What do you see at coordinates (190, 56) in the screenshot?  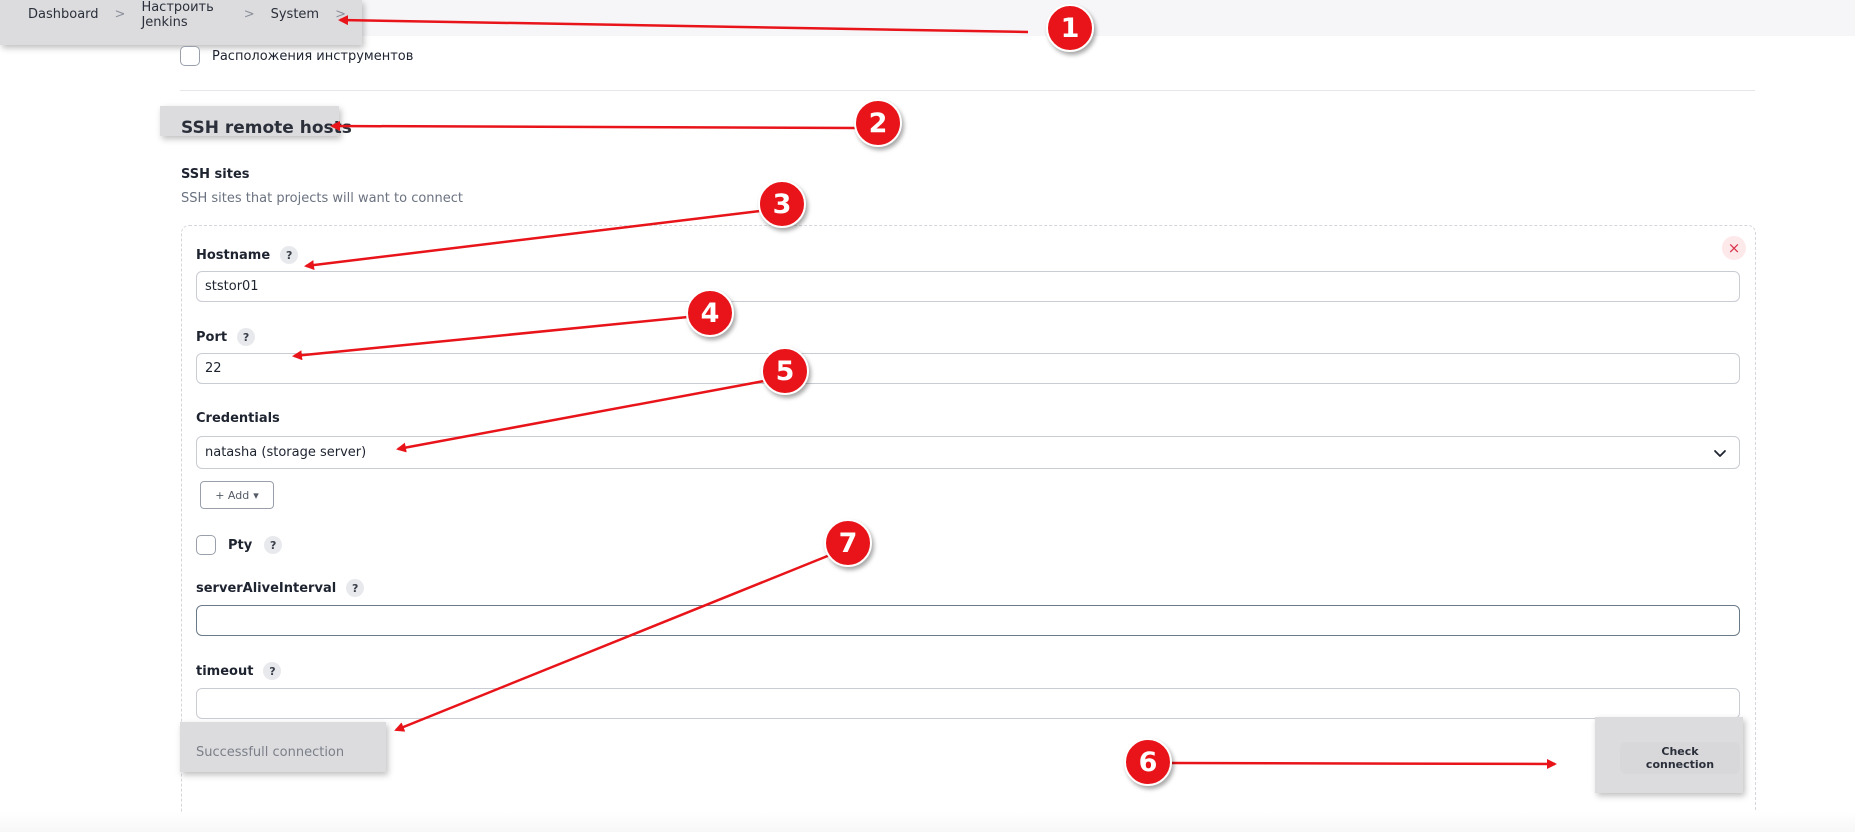 I see `tool-locations-checkbox` at bounding box center [190, 56].